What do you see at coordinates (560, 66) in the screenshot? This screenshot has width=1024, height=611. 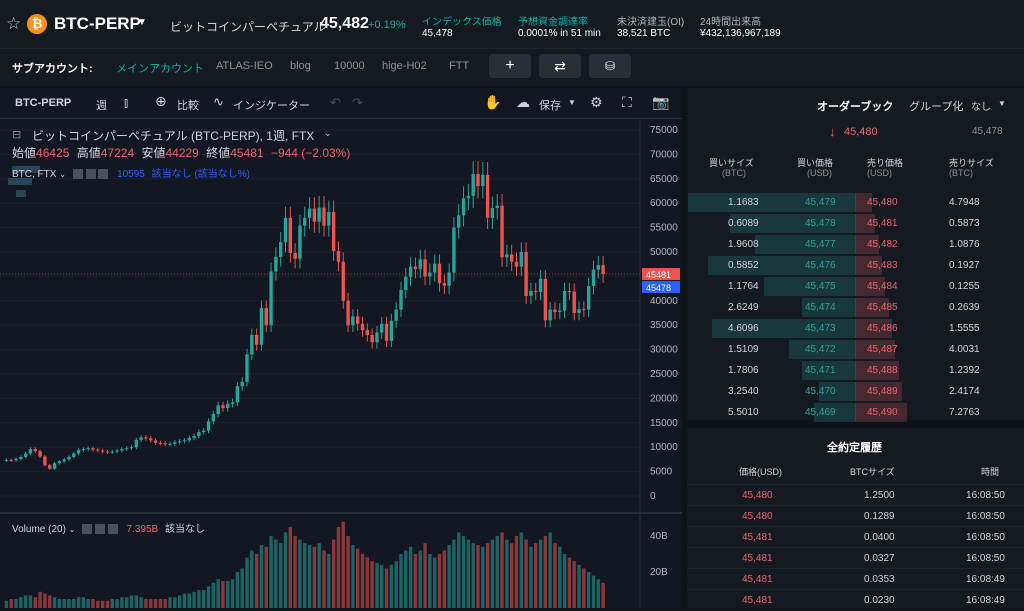 I see `transfer-button: ⇄` at bounding box center [560, 66].